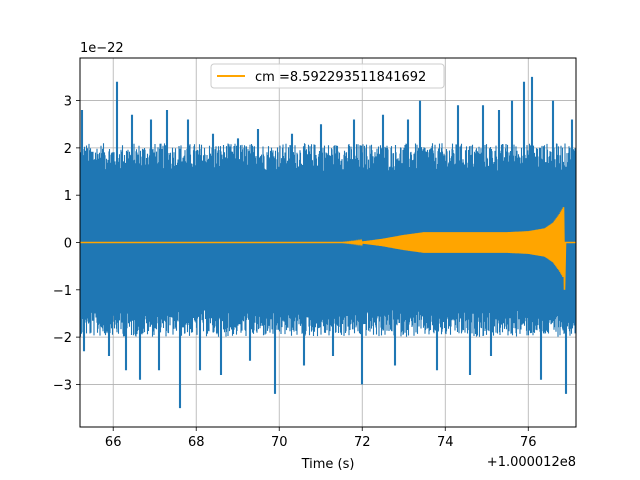 Image resolution: width=640 pixels, height=480 pixels. What do you see at coordinates (68, 102) in the screenshot?
I see `y-tick-label: 3` at bounding box center [68, 102].